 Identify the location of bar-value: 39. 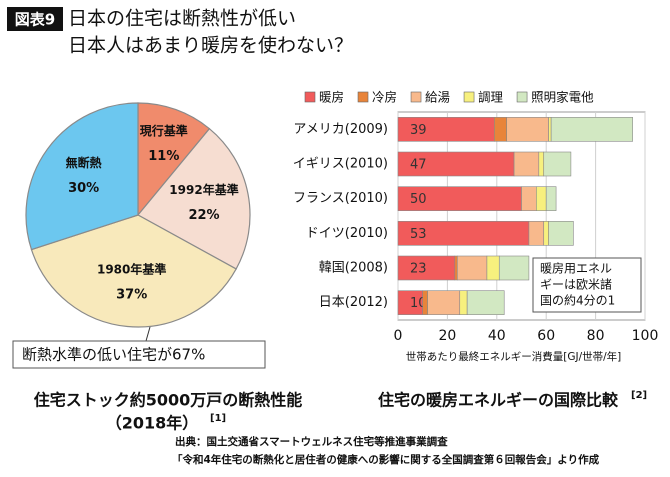
(418, 130).